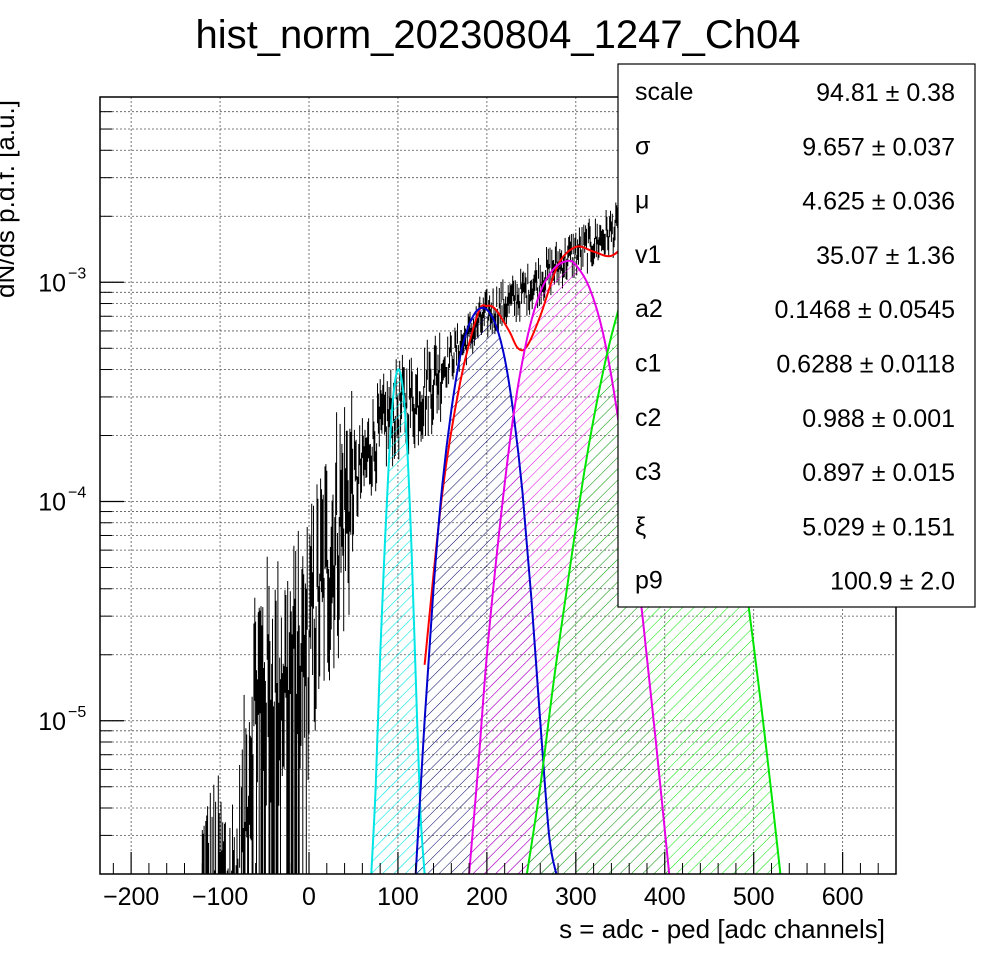 This screenshot has width=996, height=972. Describe the element at coordinates (643, 146) in the screenshot. I see `stat-name: σ` at that location.